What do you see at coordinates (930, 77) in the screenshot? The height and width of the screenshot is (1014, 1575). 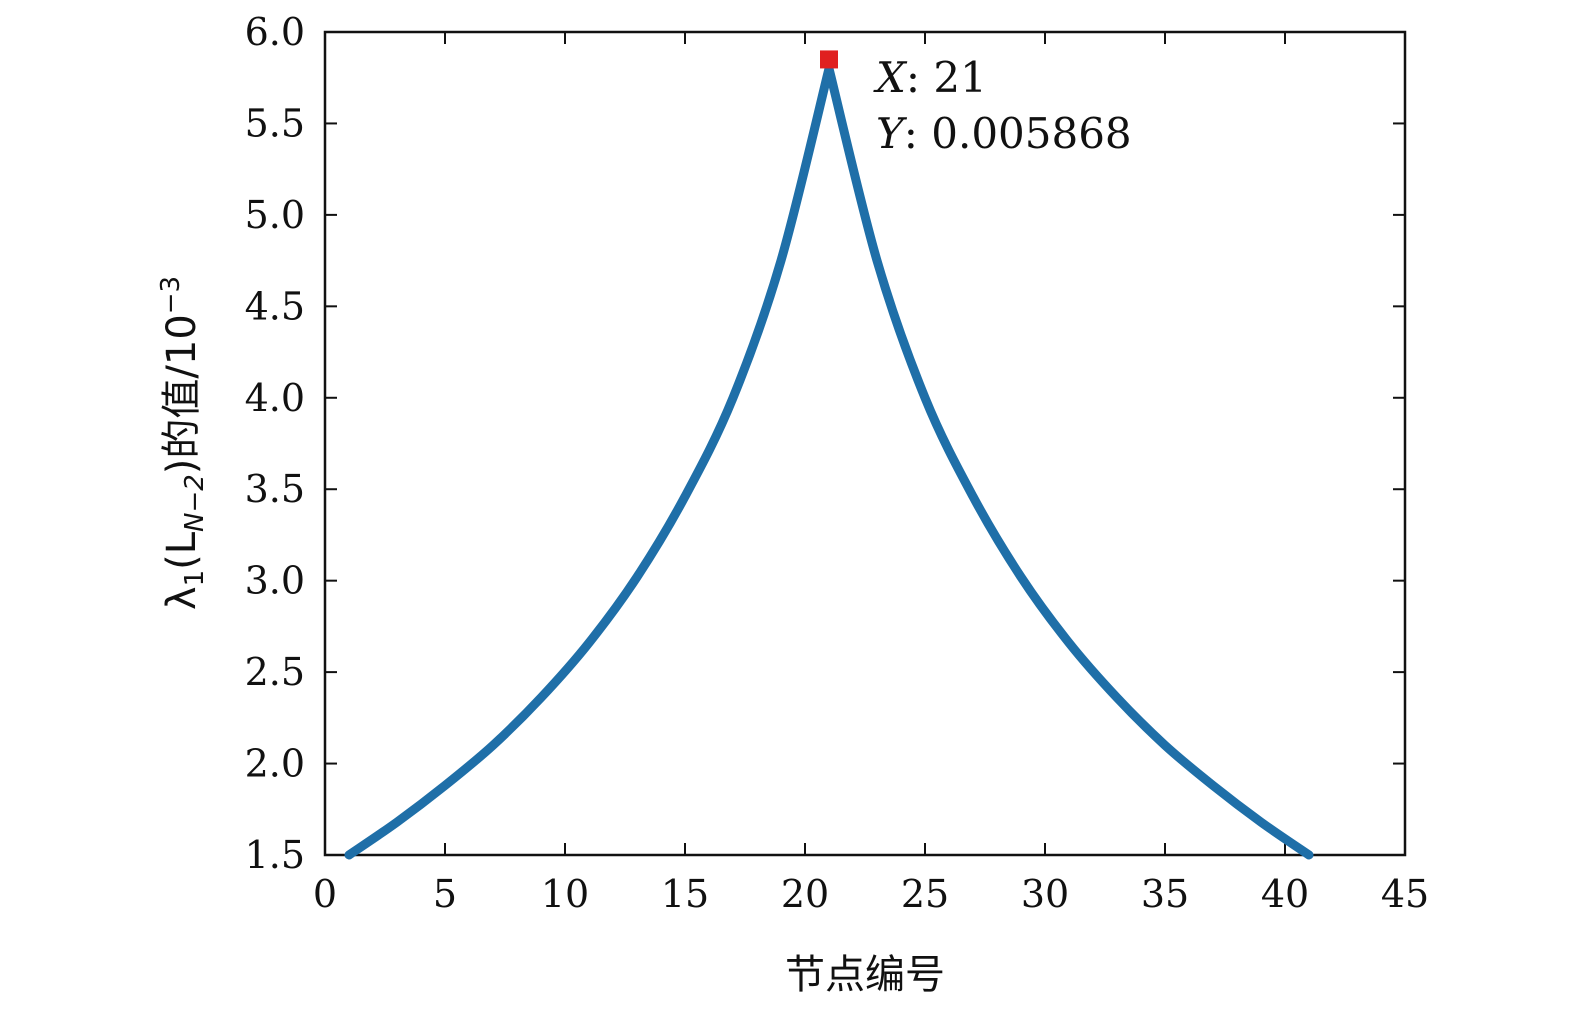 I see `datatip-x-line: X: 21` at bounding box center [930, 77].